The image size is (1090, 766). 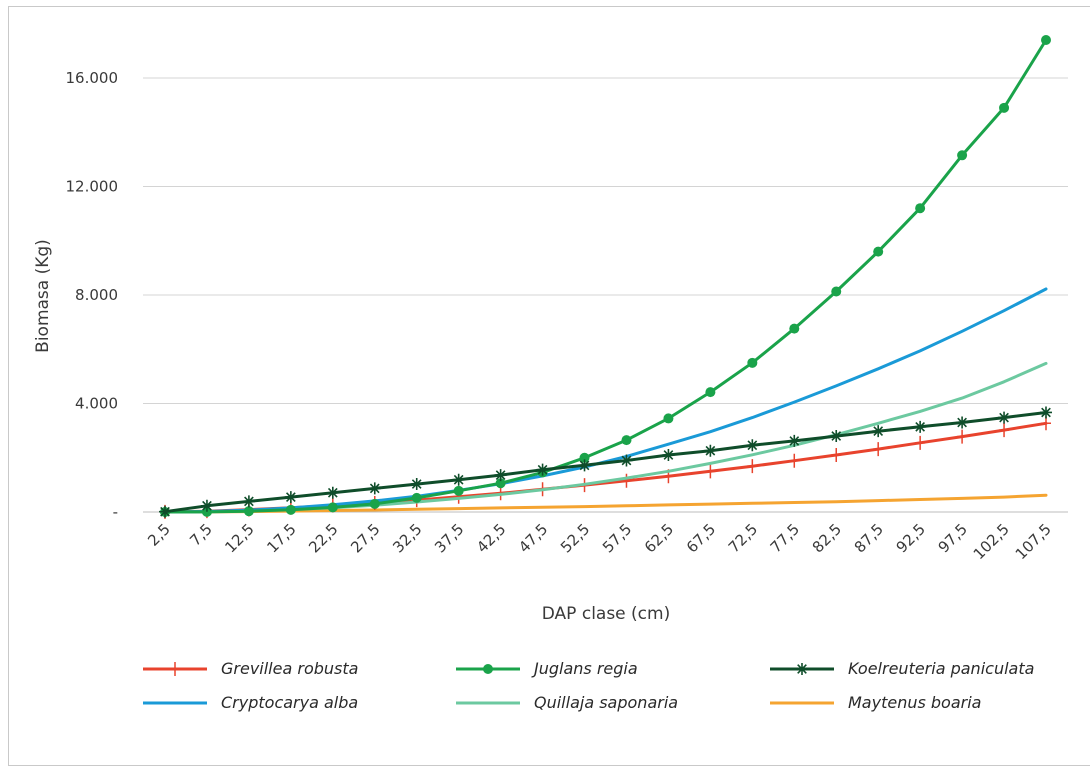 What do you see at coordinates (827, 538) in the screenshot?
I see `x-tick-label: 82,5` at bounding box center [827, 538].